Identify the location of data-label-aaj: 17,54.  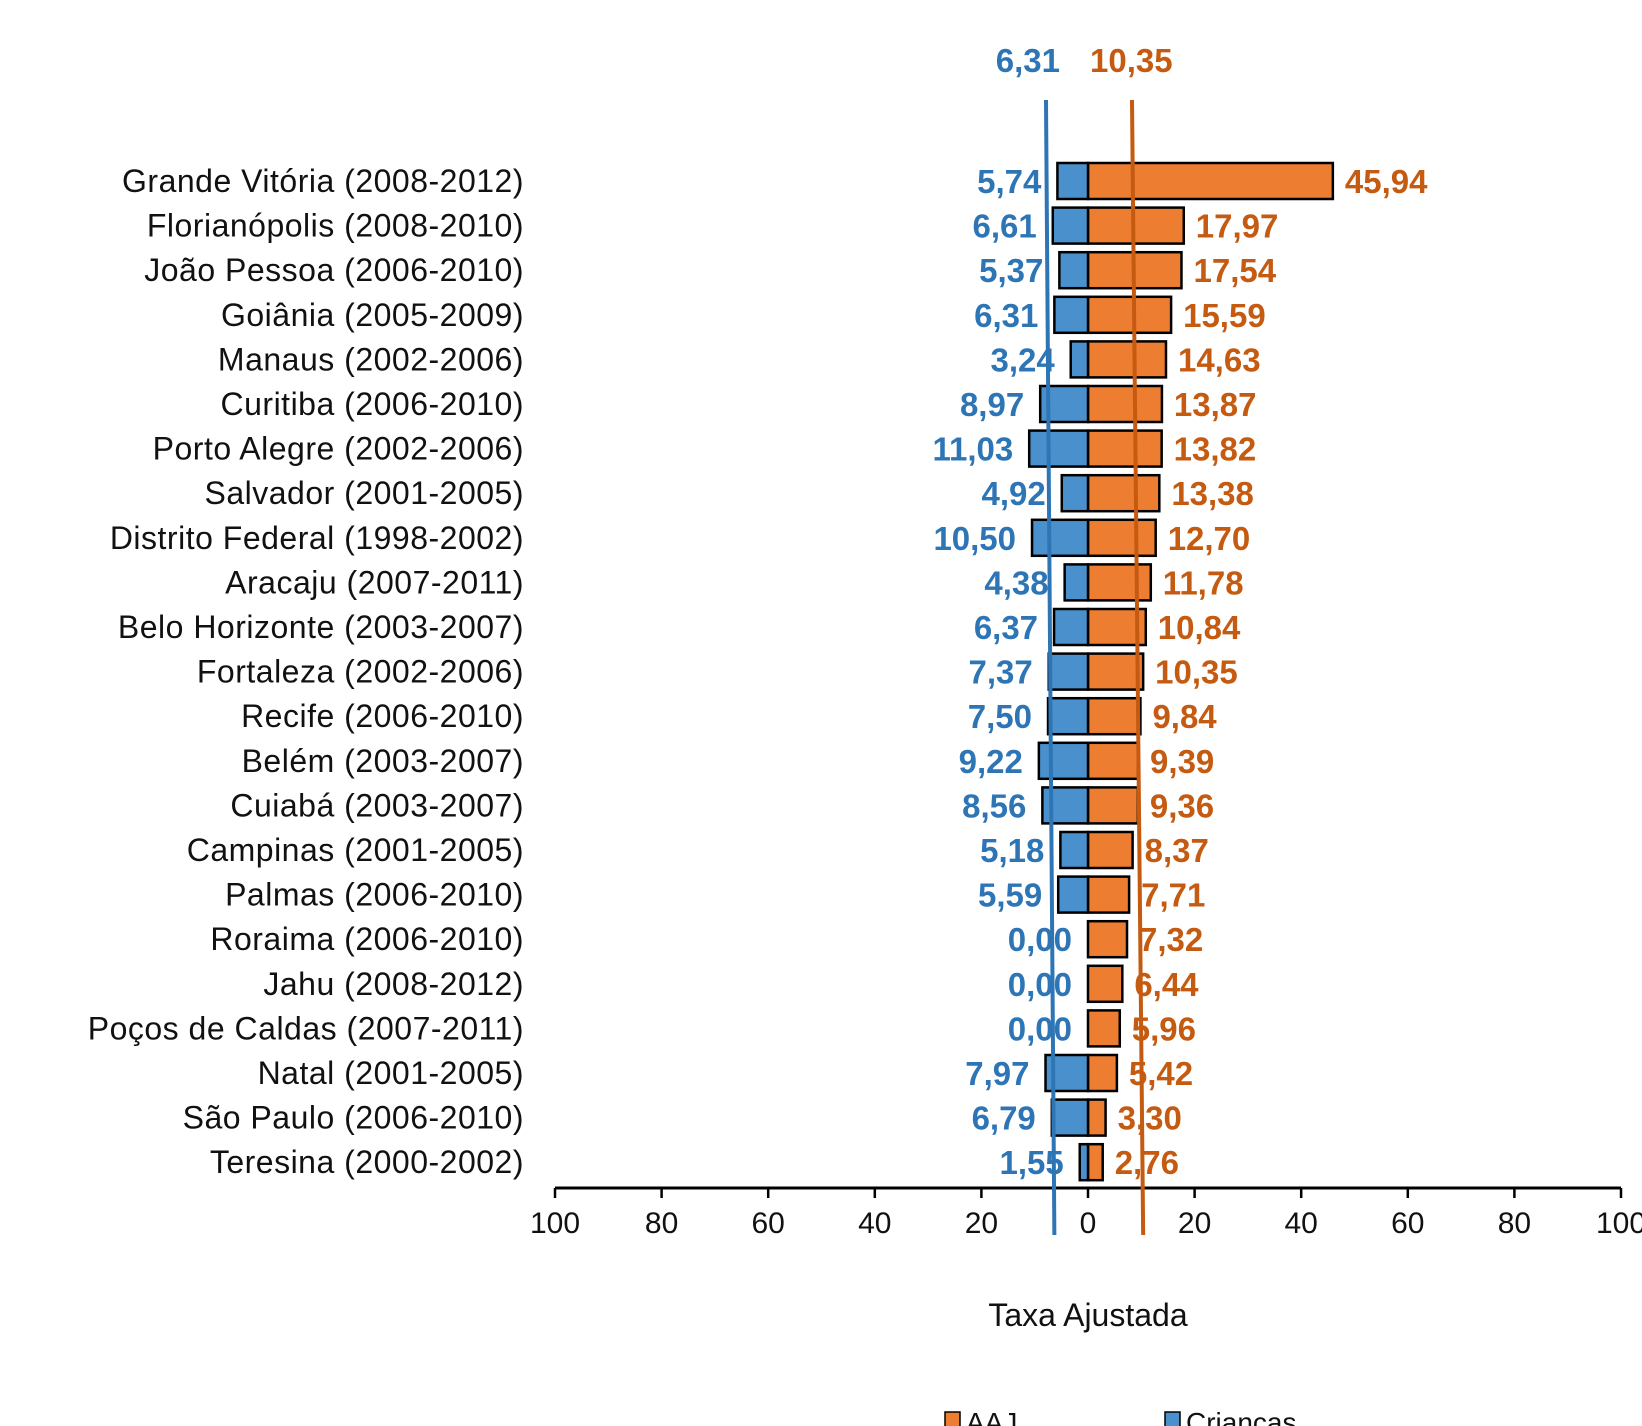
(1234, 270).